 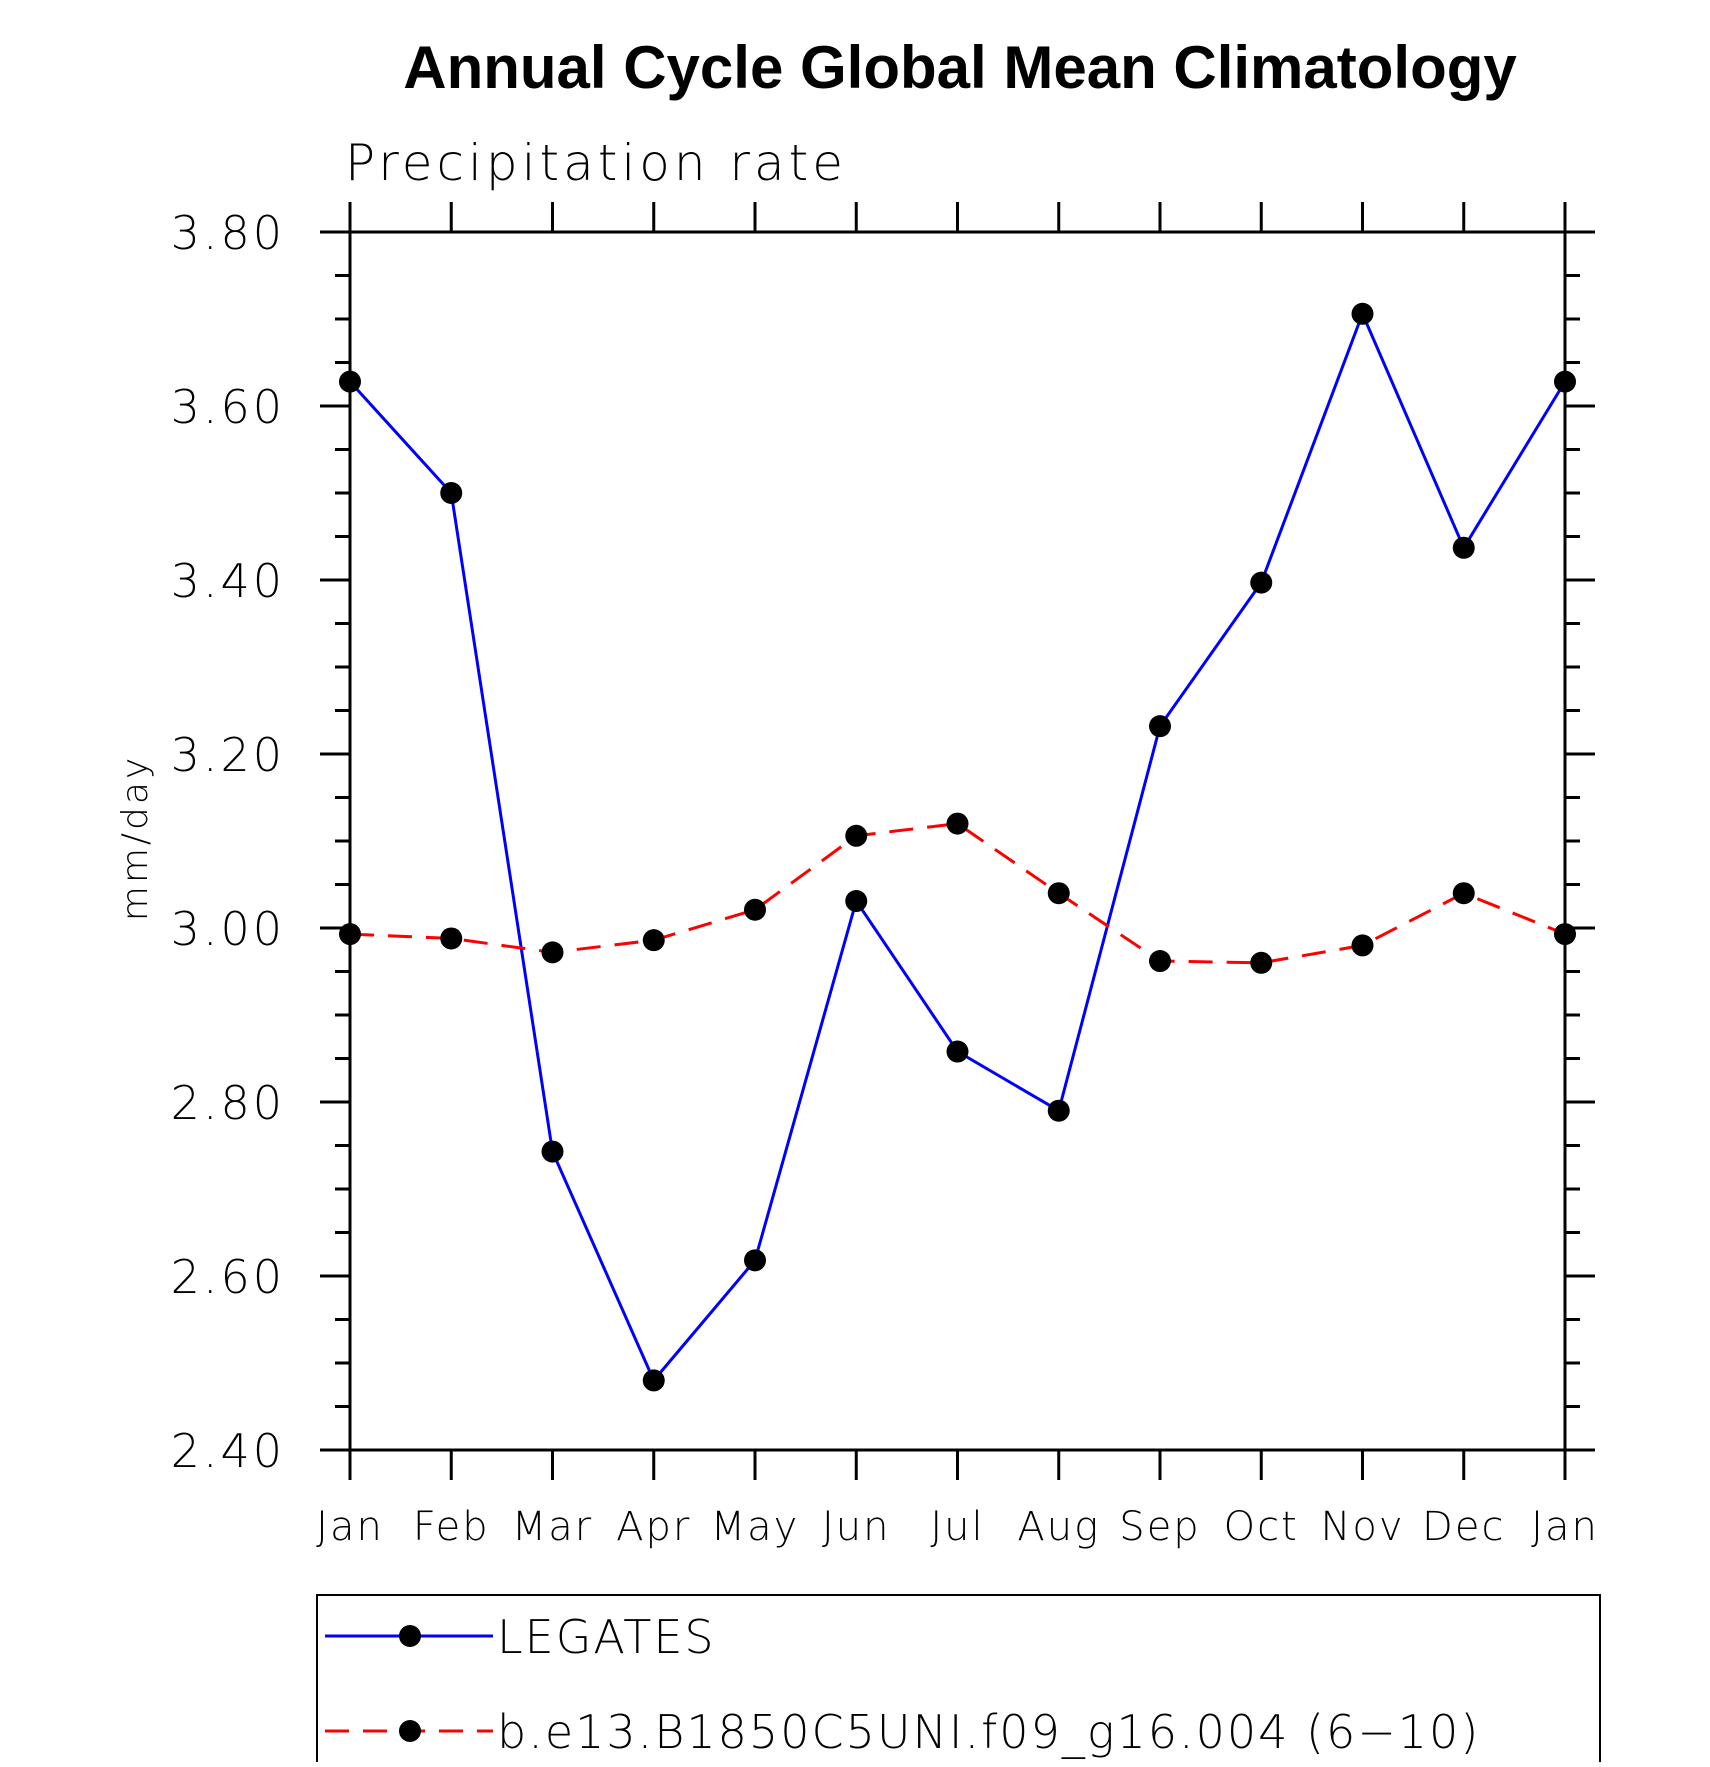 What do you see at coordinates (1058, 1527) in the screenshot?
I see `x-tick-label: Aug` at bounding box center [1058, 1527].